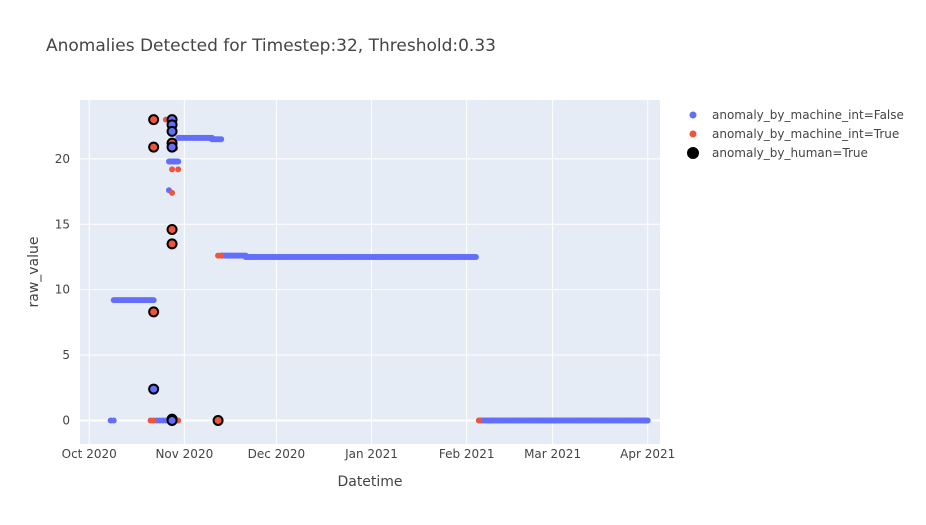 The width and height of the screenshot is (926, 525). Describe the element at coordinates (184, 454) in the screenshot. I see `x-tick-label: Nov 2020` at that location.